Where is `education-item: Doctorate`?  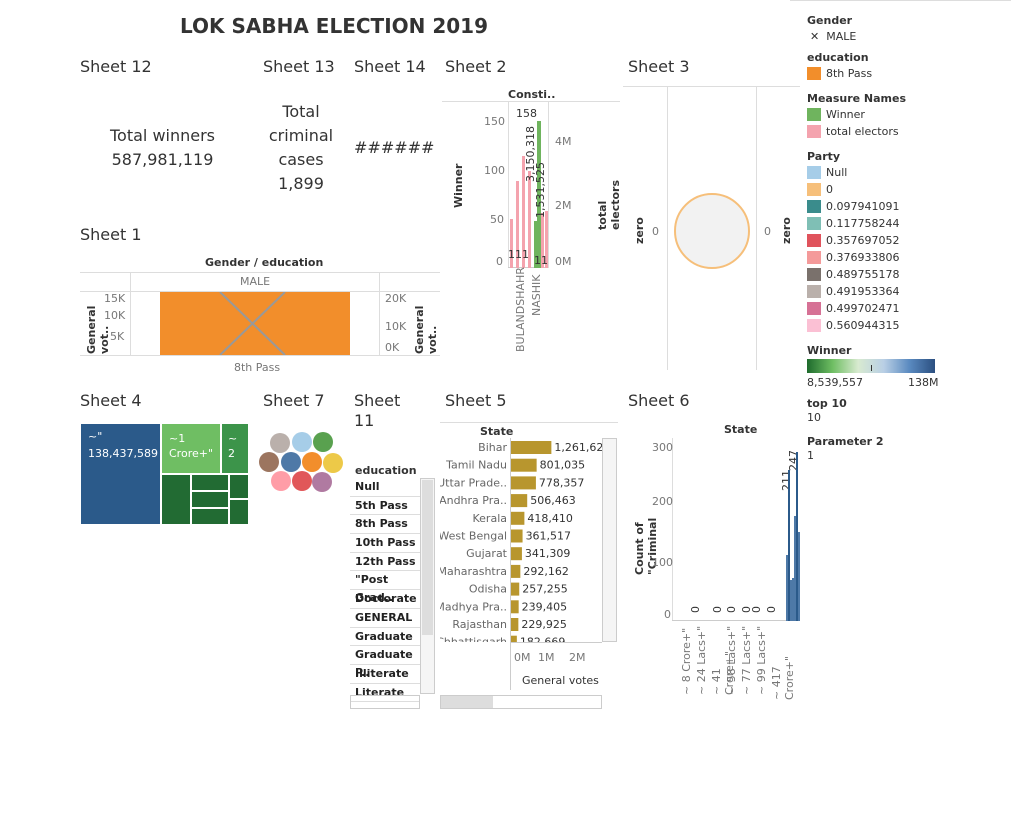
education-item: Doctorate is located at coordinates (385, 599).